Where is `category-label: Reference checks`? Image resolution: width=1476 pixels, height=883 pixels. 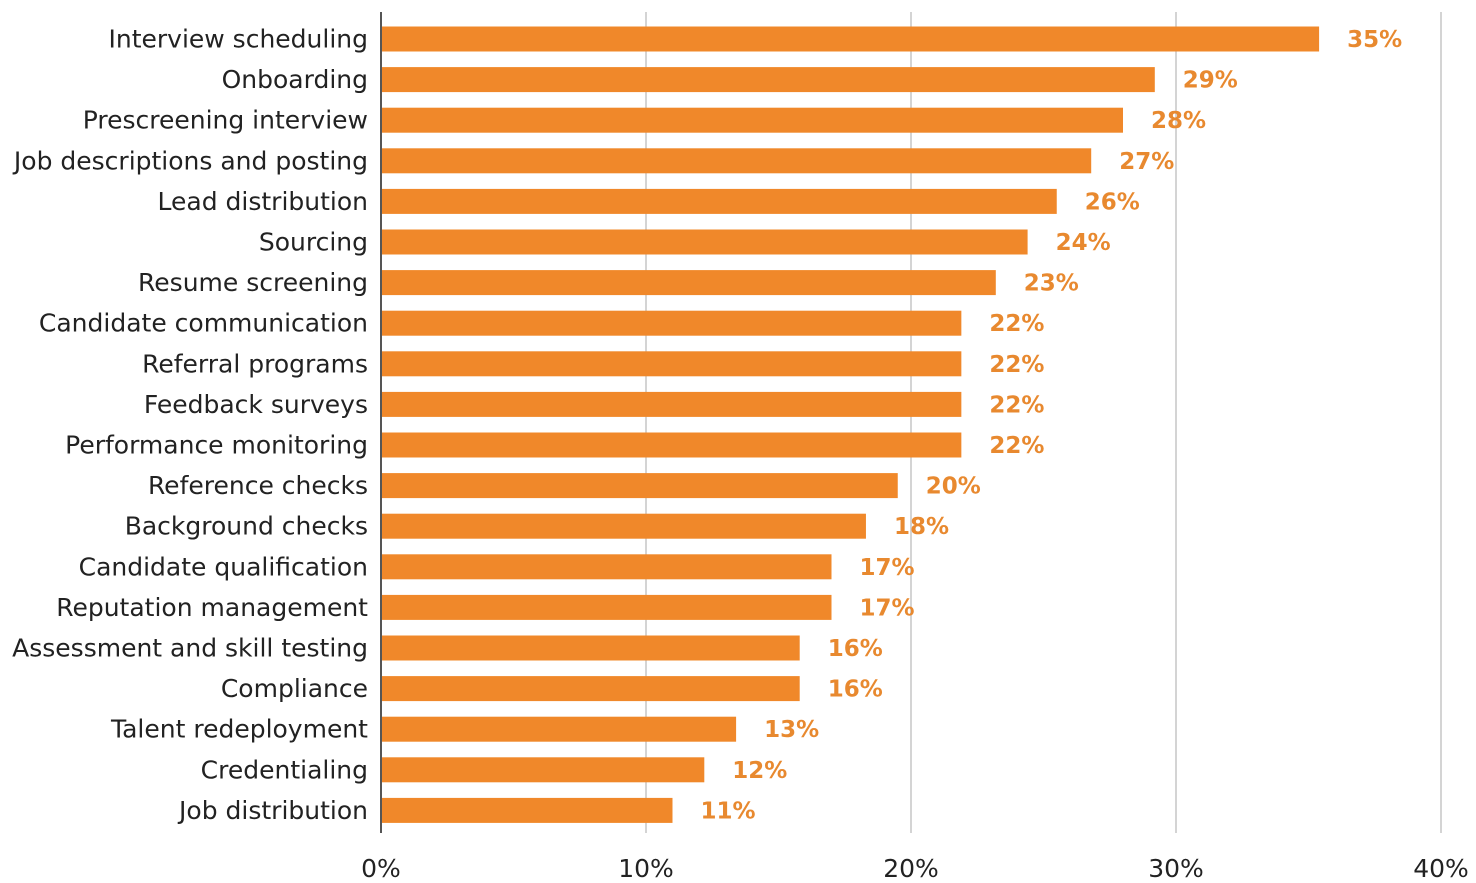 category-label: Reference checks is located at coordinates (258, 485).